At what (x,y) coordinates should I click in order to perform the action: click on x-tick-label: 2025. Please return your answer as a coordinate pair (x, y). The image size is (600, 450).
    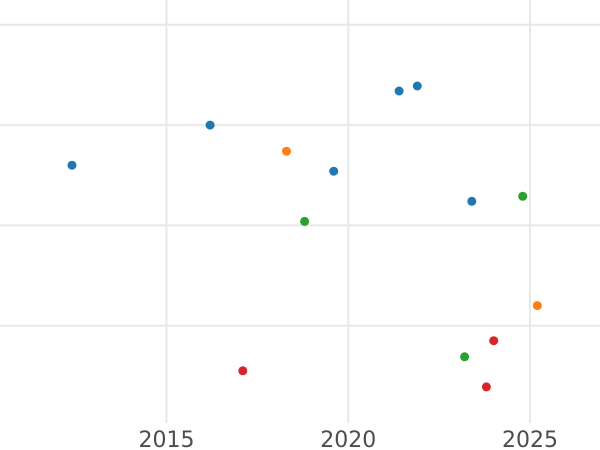
    Looking at the image, I should click on (530, 439).